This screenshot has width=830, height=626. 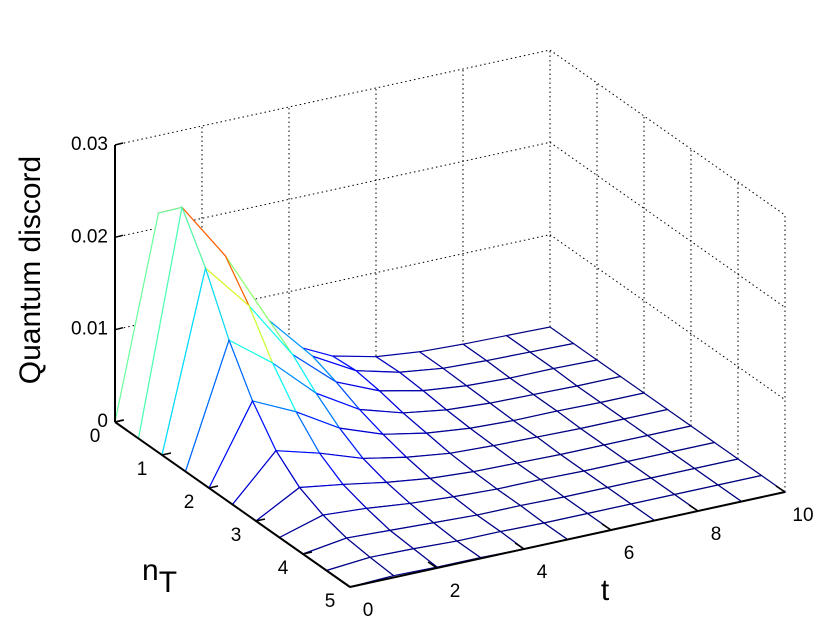 I want to click on y-axis-label: nT, so click(x=159, y=576).